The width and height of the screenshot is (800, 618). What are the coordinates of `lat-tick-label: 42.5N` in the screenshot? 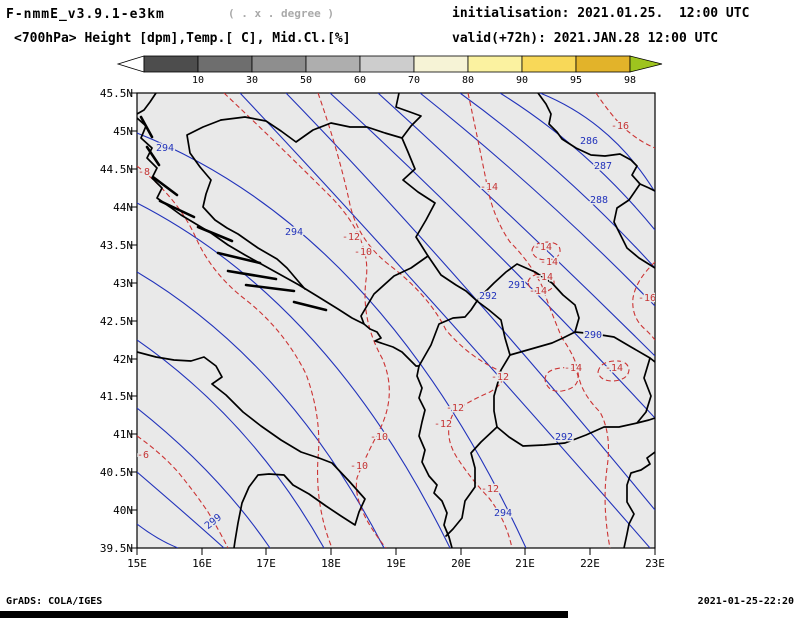 It's located at (116, 321).